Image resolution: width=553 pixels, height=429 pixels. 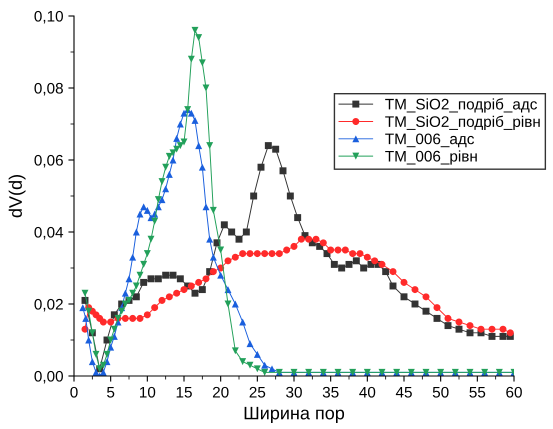 What do you see at coordinates (74, 392) in the screenshot?
I see `x-tick-label: 0` at bounding box center [74, 392].